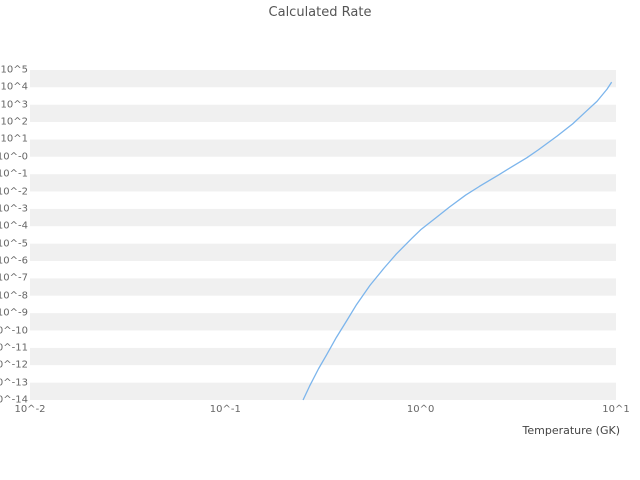 The image size is (640, 480). I want to click on y-tick-label: 10^-0, so click(14, 157).